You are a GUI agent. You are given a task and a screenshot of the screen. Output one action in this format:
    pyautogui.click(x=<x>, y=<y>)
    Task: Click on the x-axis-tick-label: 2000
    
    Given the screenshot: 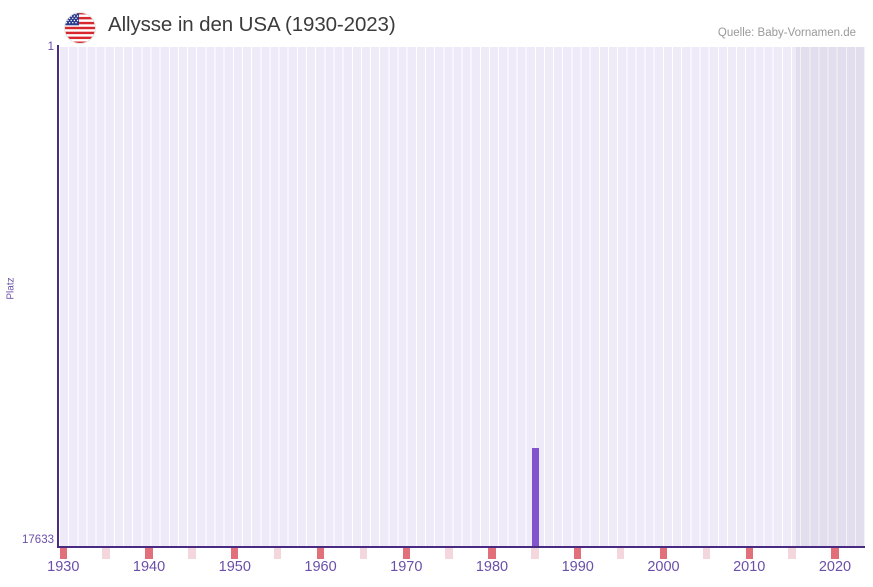 What is the action you would take?
    pyautogui.click(x=663, y=567)
    